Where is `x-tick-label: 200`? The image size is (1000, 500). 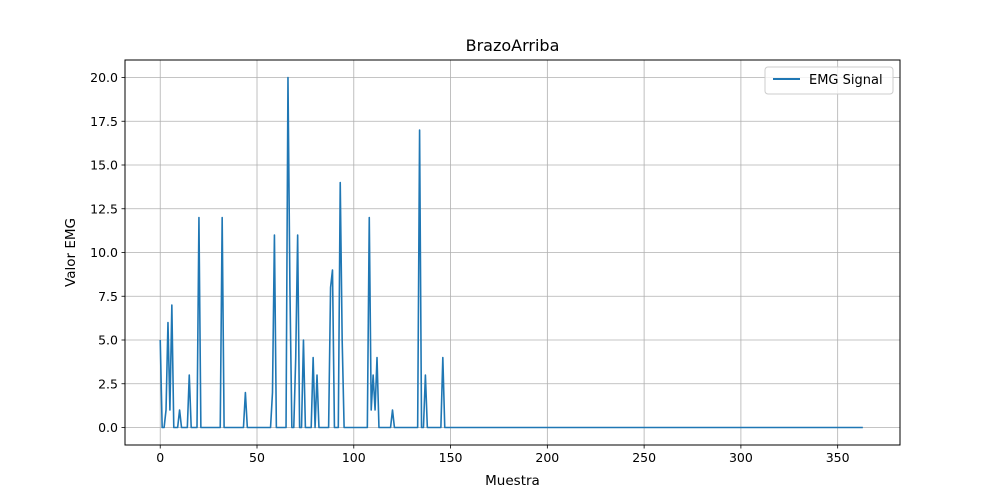 x-tick-label: 200 is located at coordinates (547, 457).